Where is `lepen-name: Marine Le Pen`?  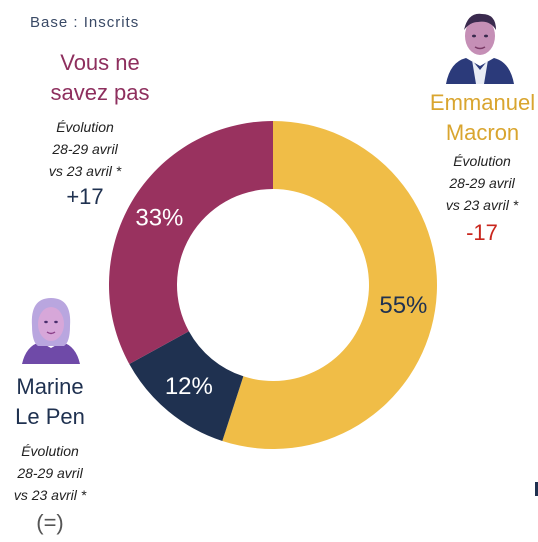
lepen-name: Marine Le Pen is located at coordinates (50, 401).